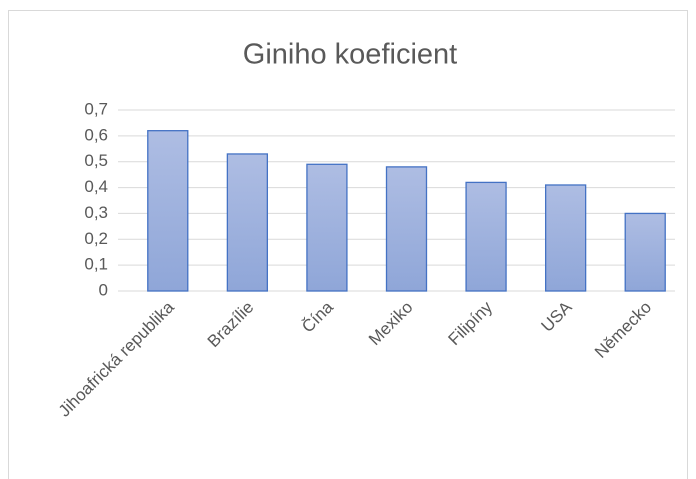  I want to click on y-tick-label: 0,6, so click(96, 134).